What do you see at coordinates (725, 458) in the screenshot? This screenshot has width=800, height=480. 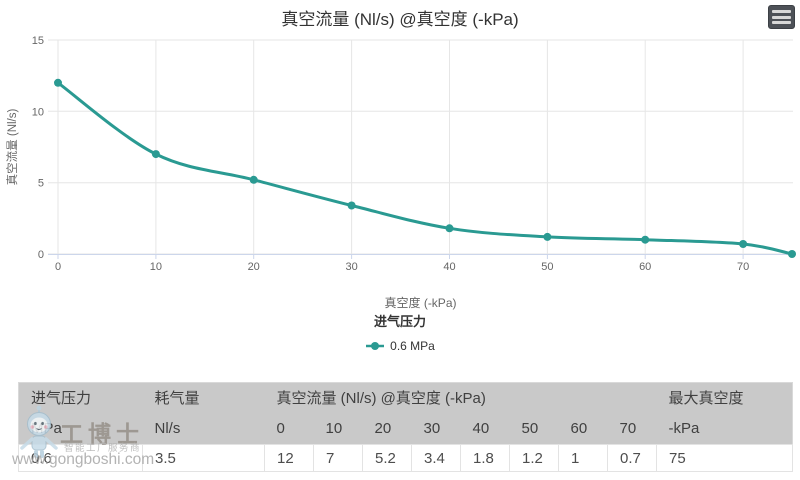 I see `value-max-vacuum: 75` at bounding box center [725, 458].